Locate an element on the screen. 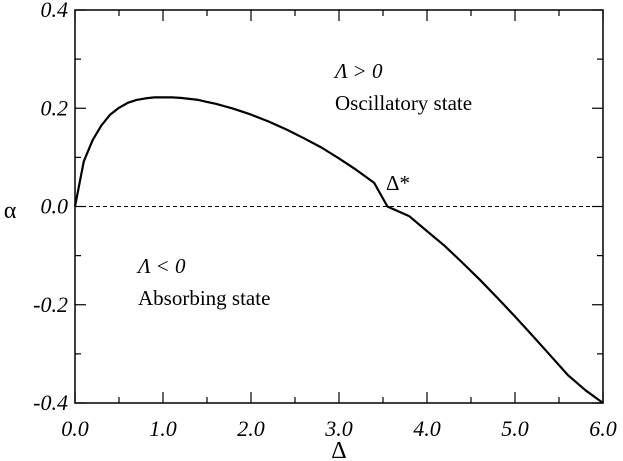  y-axis-label: α is located at coordinates (10, 211).